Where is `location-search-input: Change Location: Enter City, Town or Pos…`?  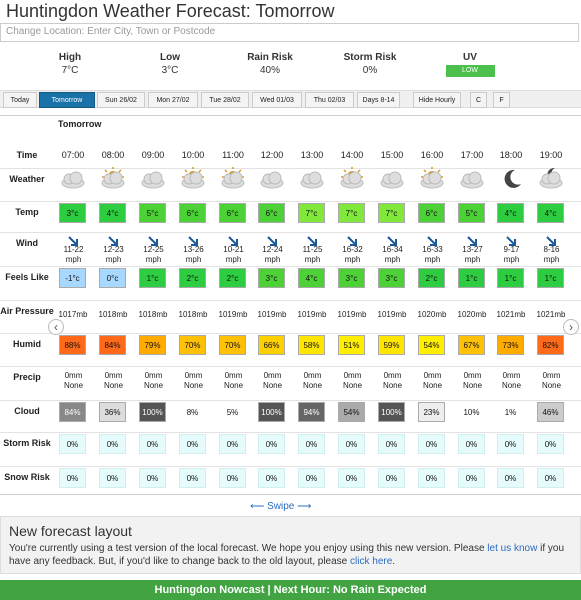
location-search-input: Change Location: Enter City, Town or Pos… is located at coordinates (289, 32).